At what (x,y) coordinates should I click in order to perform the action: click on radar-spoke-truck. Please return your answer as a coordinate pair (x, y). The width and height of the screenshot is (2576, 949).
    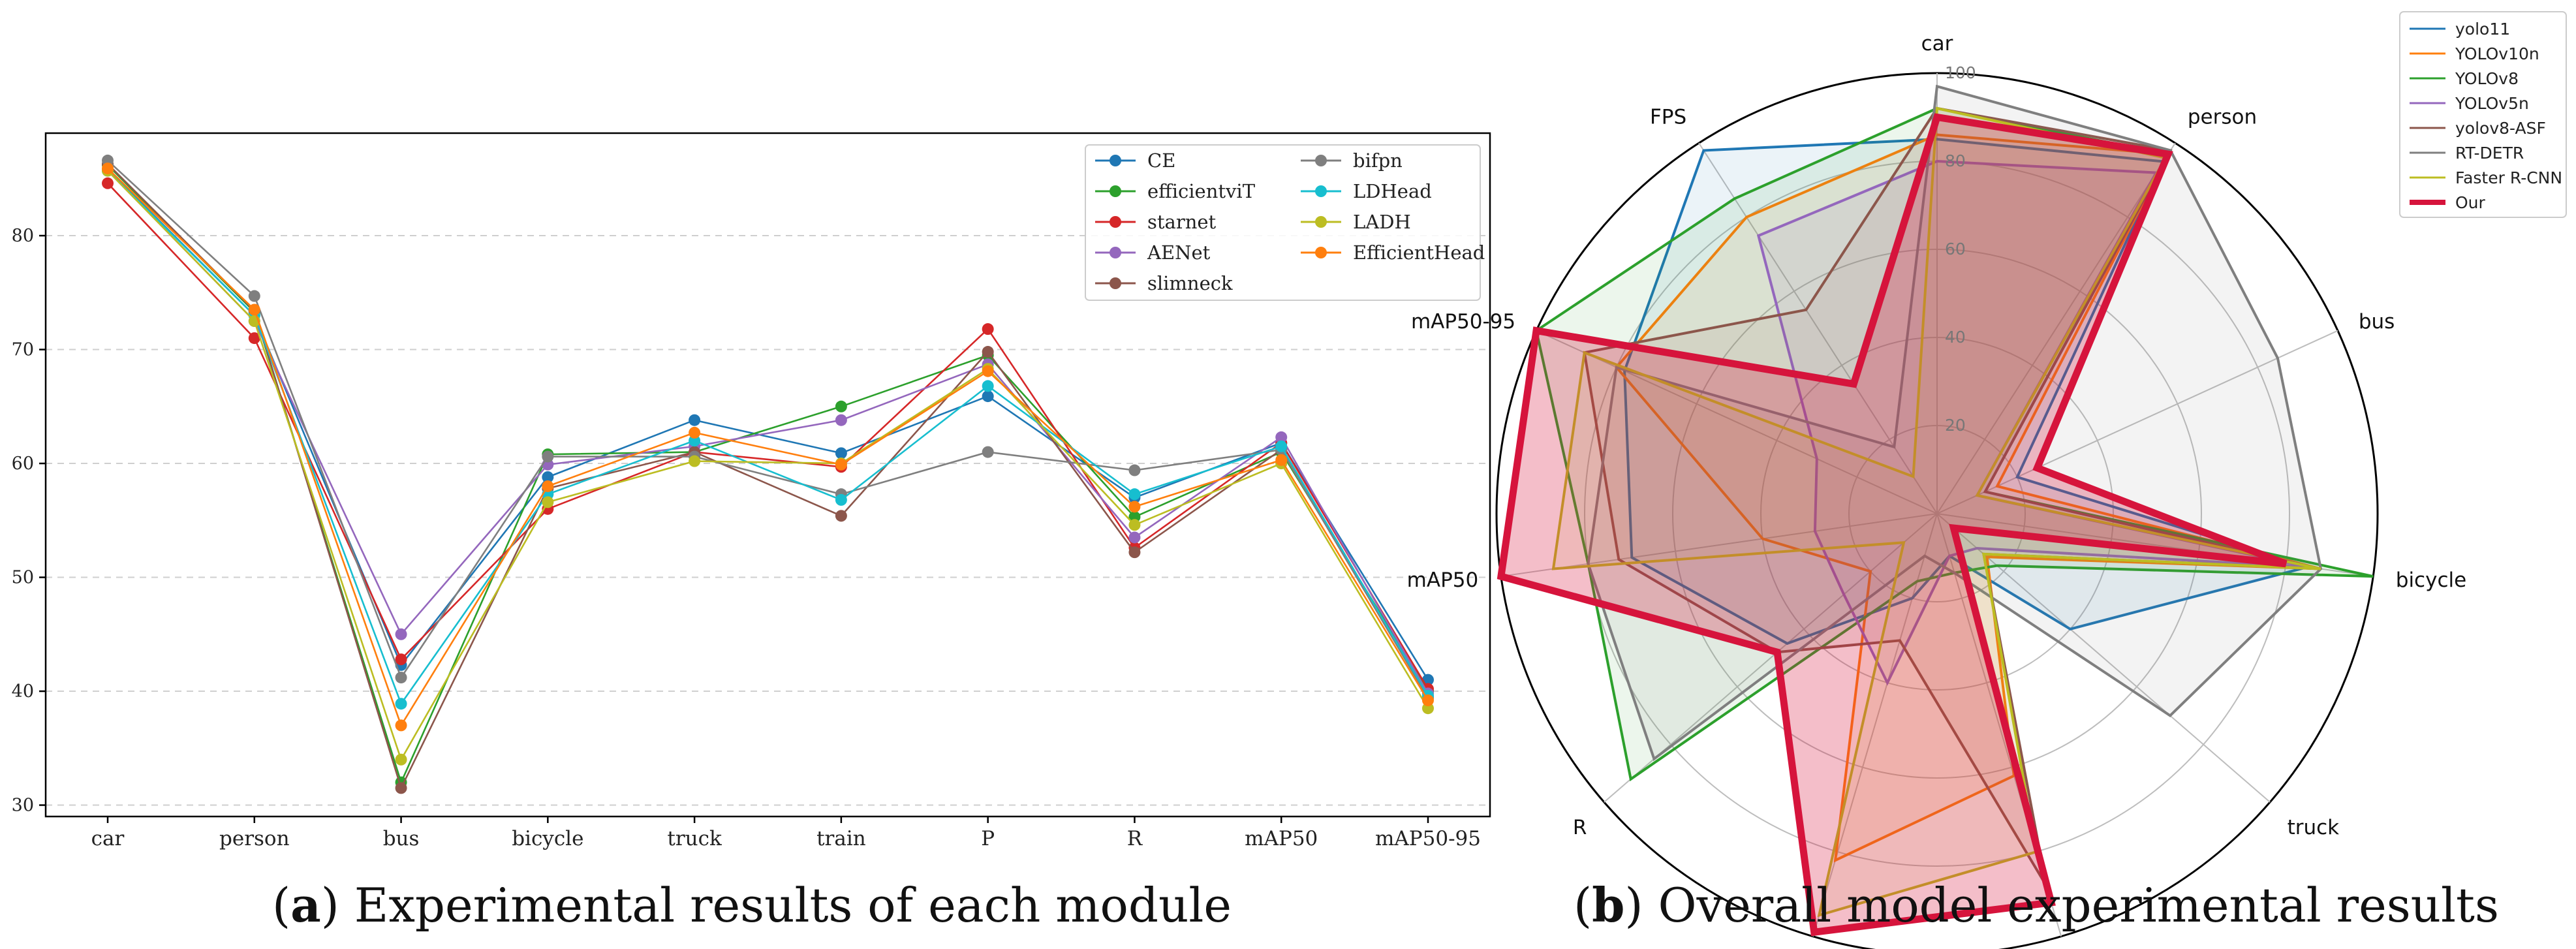
    Looking at the image, I should click on (2103, 658).